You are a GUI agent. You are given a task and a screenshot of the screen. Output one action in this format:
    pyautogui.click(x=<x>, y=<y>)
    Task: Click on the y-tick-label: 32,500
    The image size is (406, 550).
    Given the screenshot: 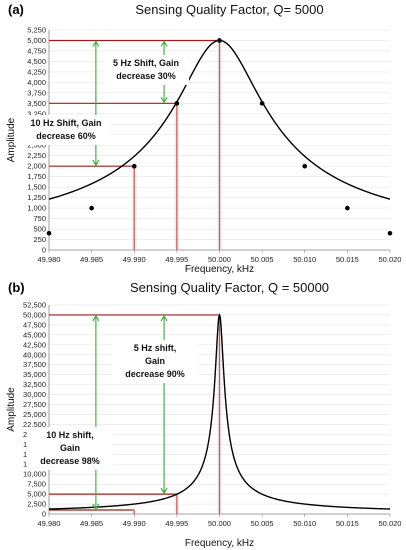 What is the action you would take?
    pyautogui.click(x=34, y=384)
    